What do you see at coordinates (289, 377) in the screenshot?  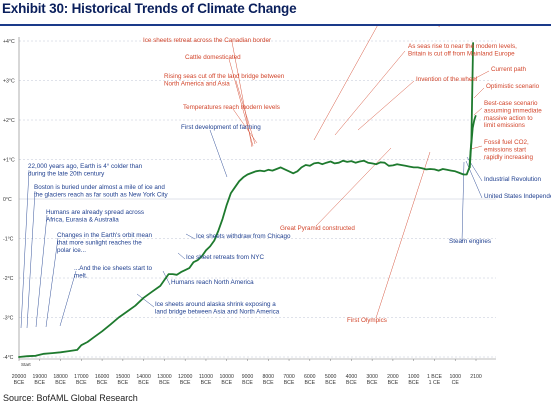 I see `x-tick-label: 7000` at bounding box center [289, 377].